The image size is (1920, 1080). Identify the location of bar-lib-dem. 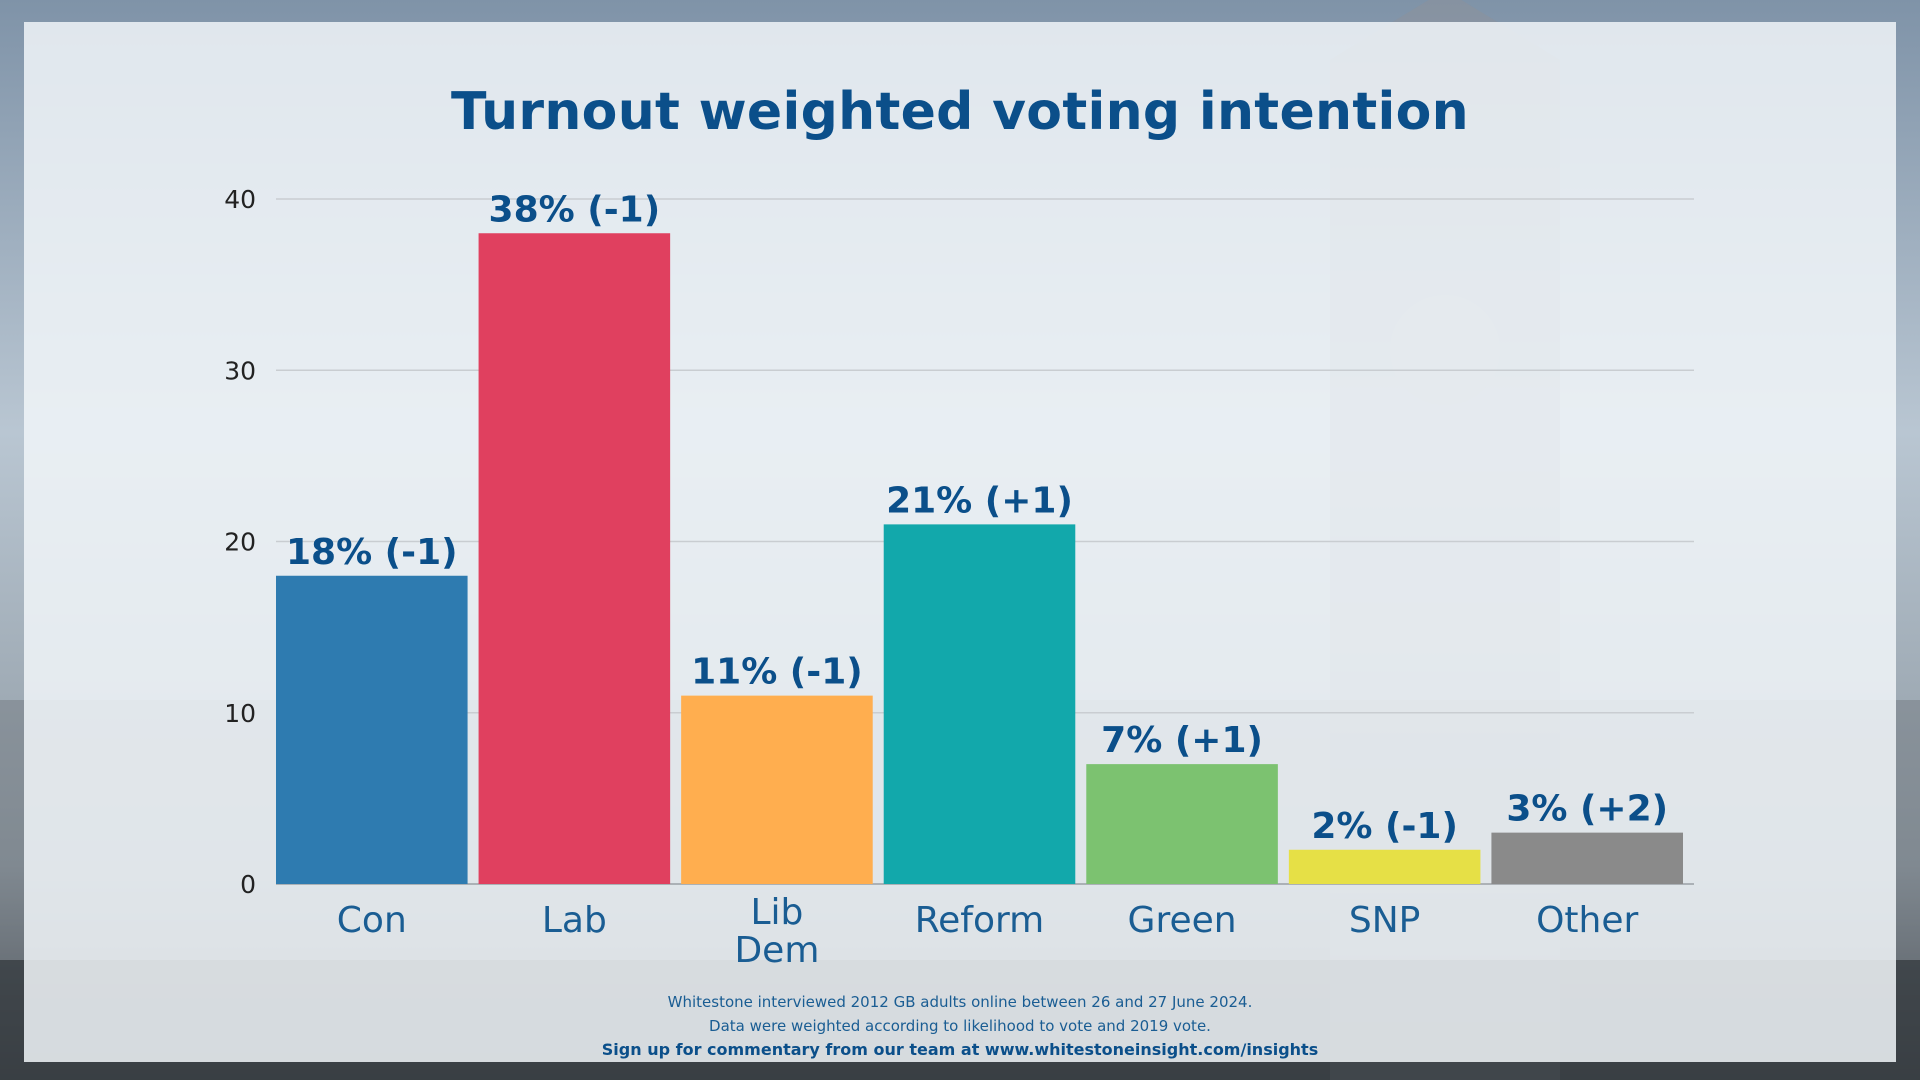
(777, 789).